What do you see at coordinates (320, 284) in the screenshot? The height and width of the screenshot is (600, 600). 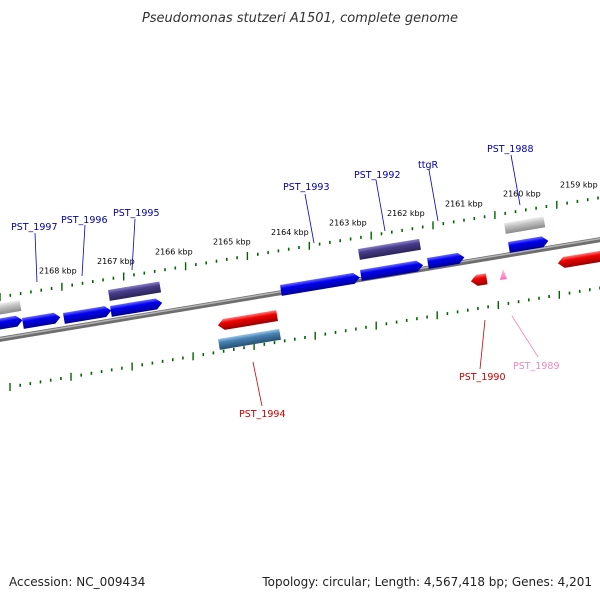 I see `gene-arrow-pst-1993` at bounding box center [320, 284].